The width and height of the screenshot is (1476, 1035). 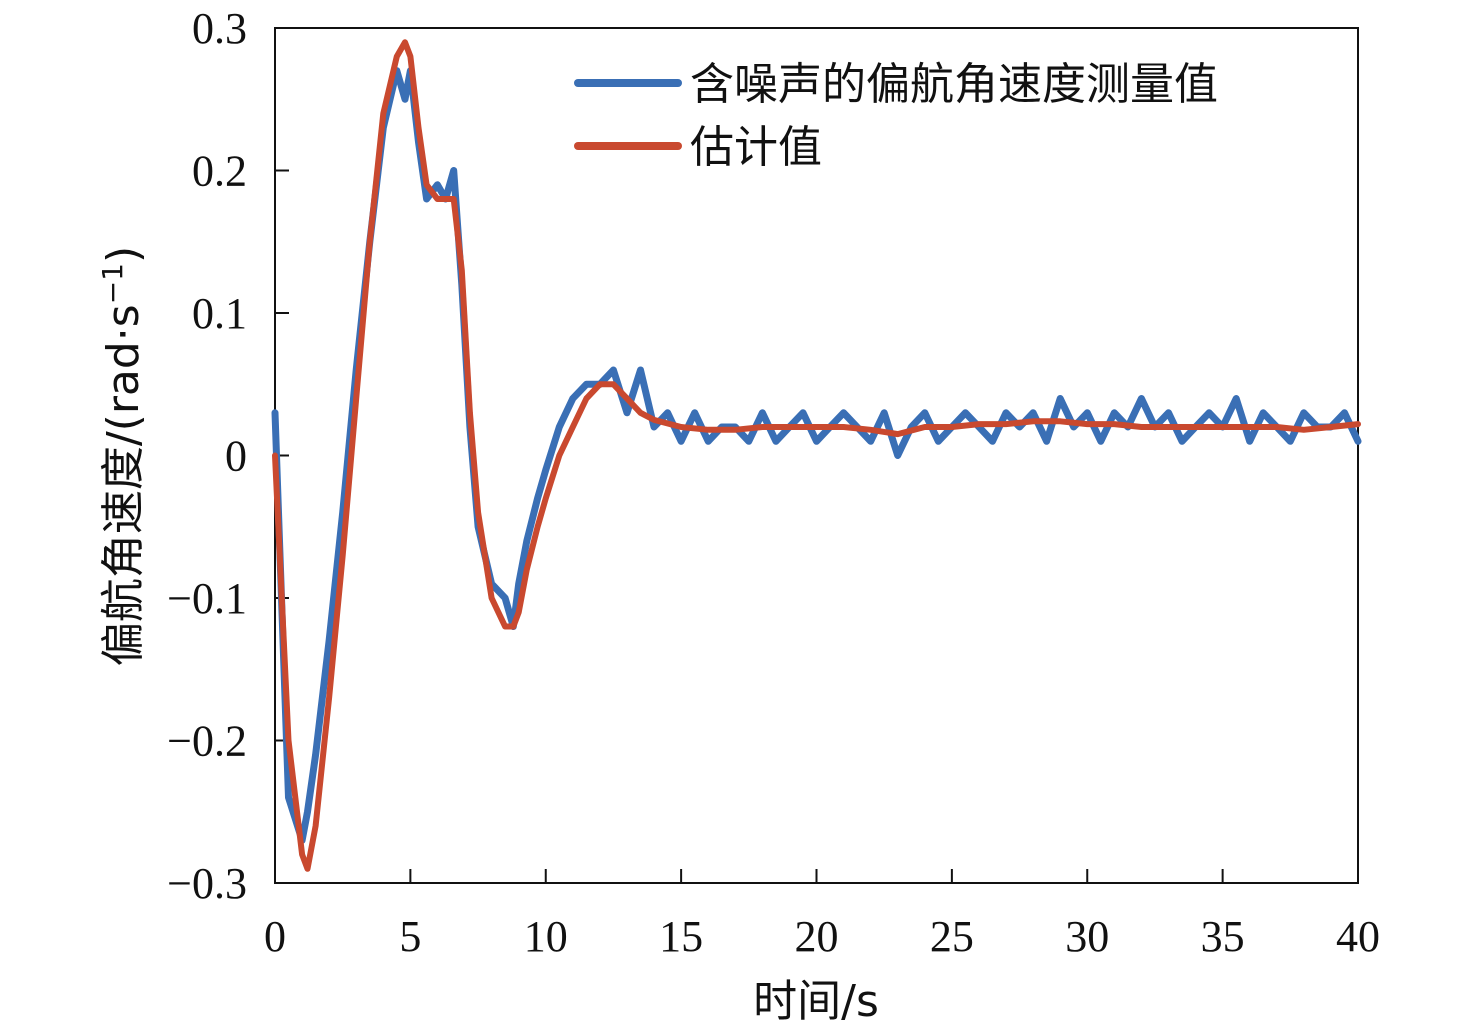 I want to click on y-axis-title-sup: −1, so click(x=112, y=283).